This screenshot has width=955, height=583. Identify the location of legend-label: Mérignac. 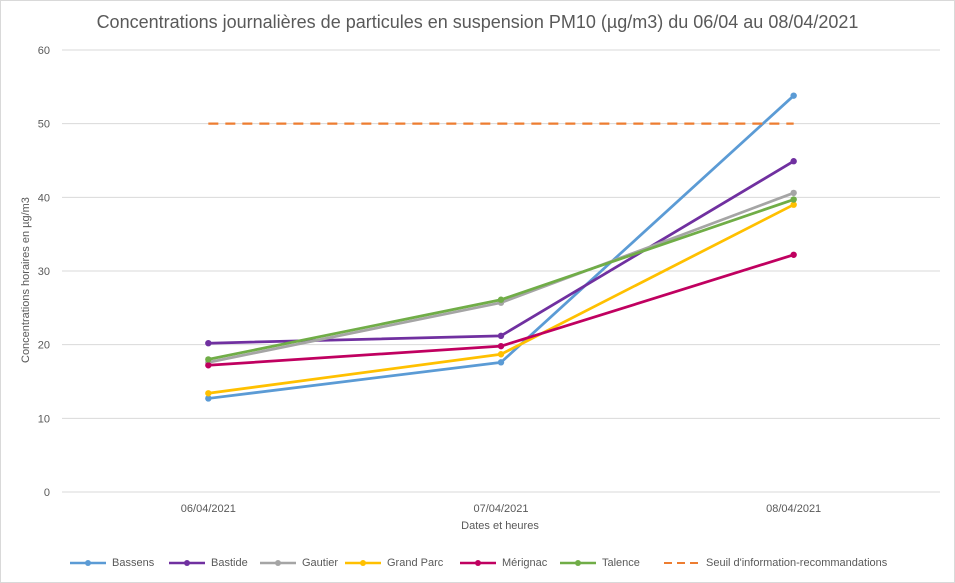
(525, 563).